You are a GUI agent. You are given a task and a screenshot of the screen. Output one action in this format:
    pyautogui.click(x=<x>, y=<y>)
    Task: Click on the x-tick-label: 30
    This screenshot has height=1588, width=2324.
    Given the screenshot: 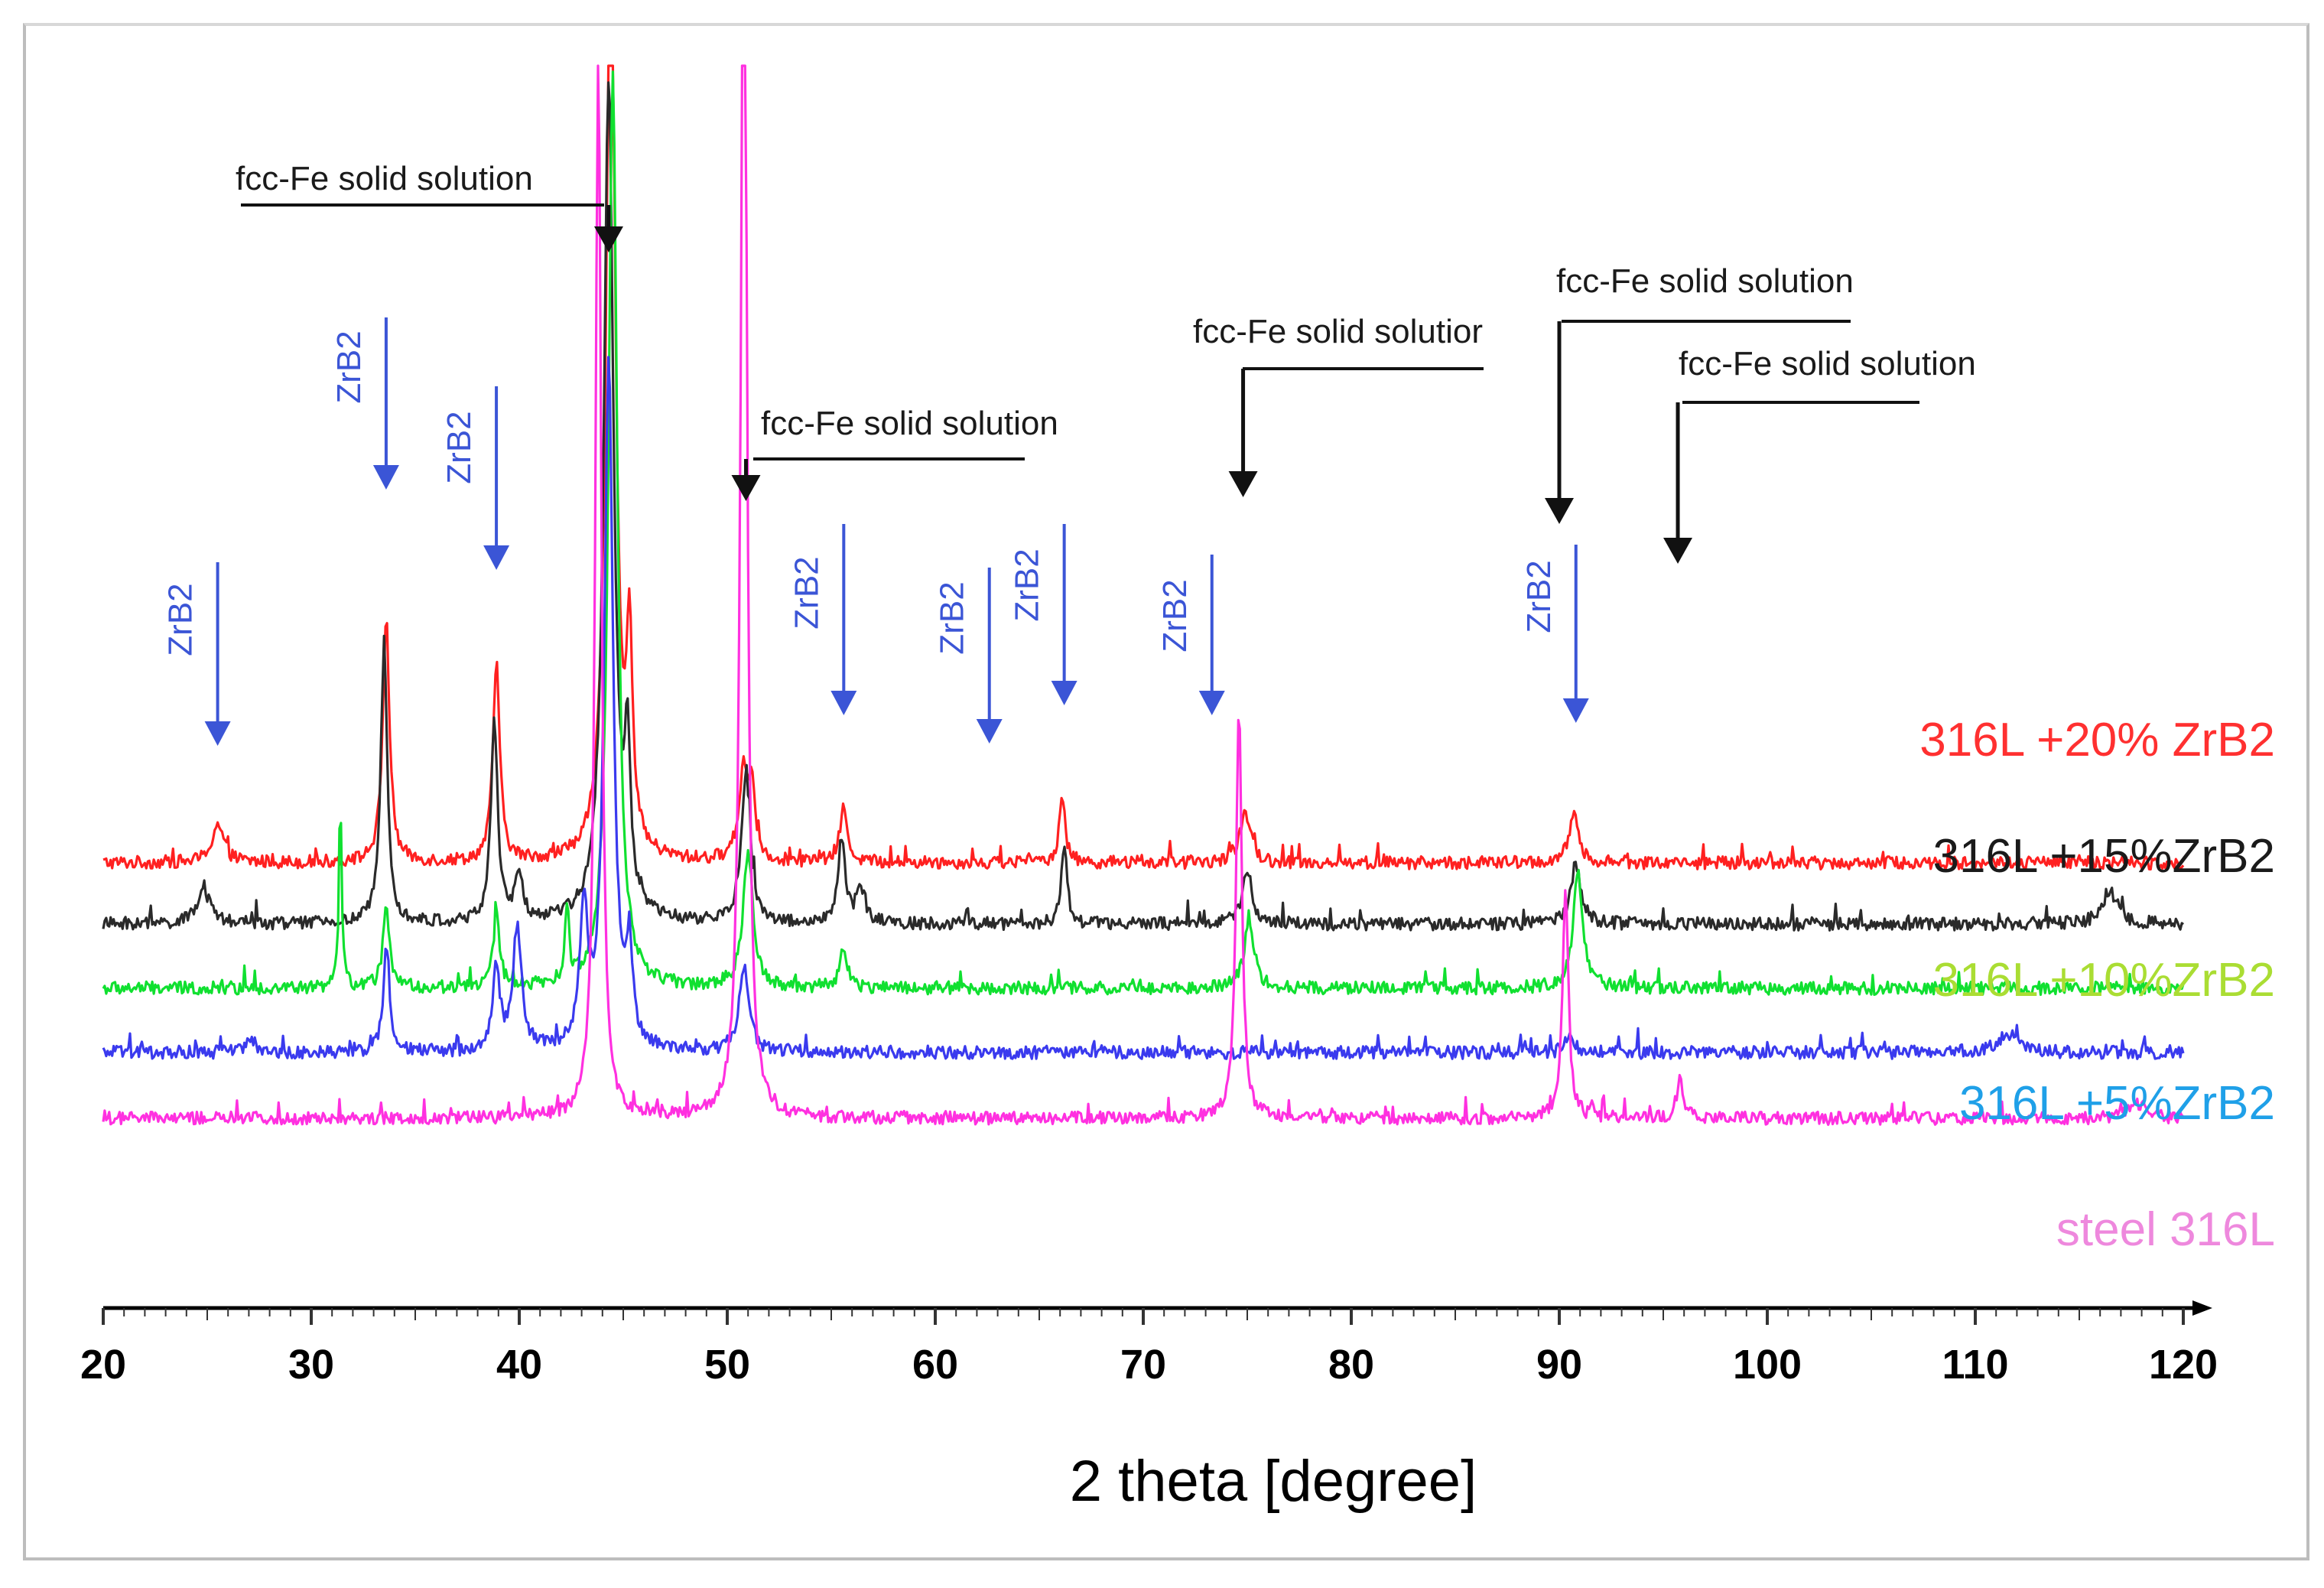 What is the action you would take?
    pyautogui.click(x=311, y=1365)
    